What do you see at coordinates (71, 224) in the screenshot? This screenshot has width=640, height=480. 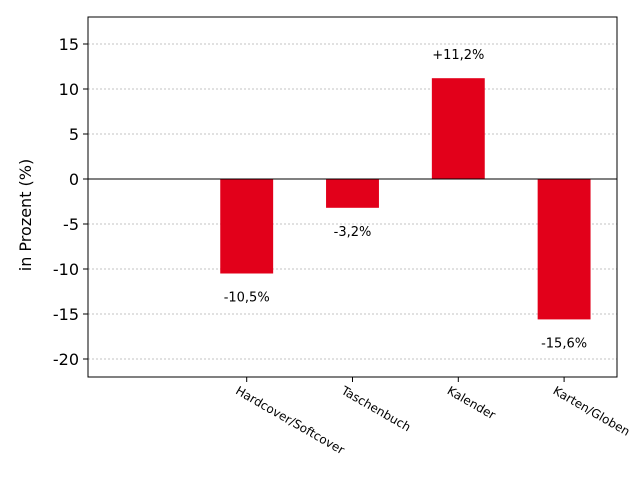 I see `y-tick-label: -5` at bounding box center [71, 224].